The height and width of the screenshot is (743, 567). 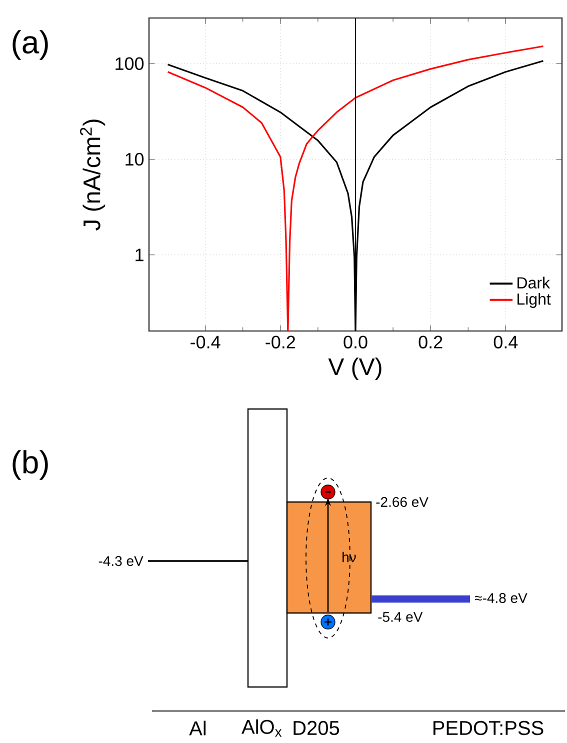 What do you see at coordinates (402, 502) in the screenshot?
I see `text: -2.66 eV` at bounding box center [402, 502].